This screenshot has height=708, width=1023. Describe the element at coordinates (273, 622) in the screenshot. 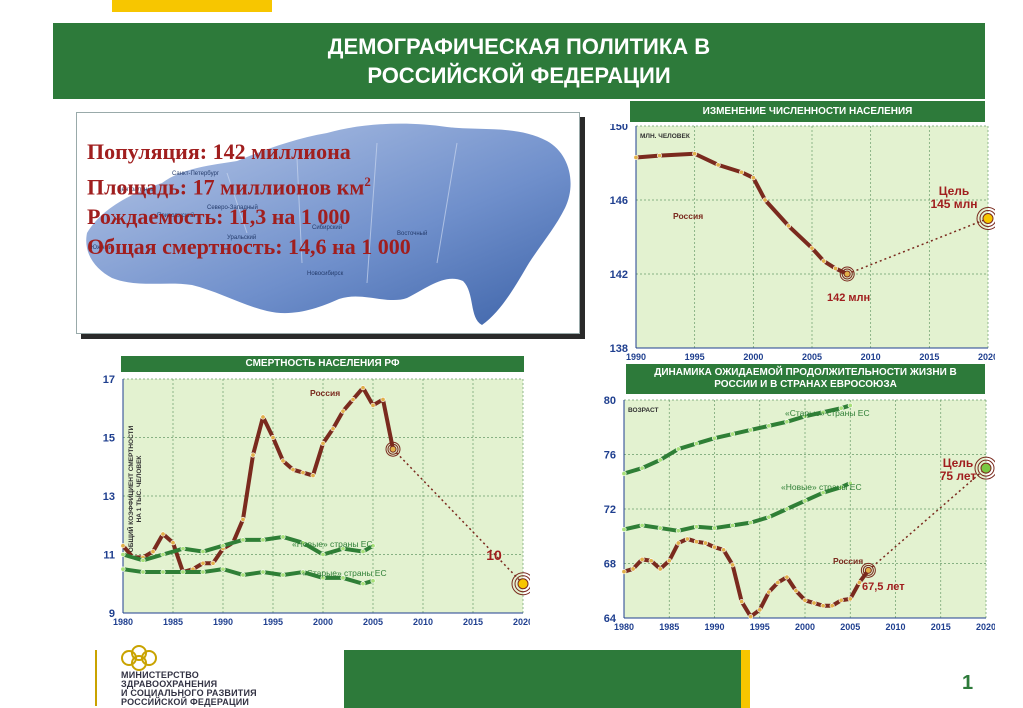

I see `x-tick-label: 1995` at that location.